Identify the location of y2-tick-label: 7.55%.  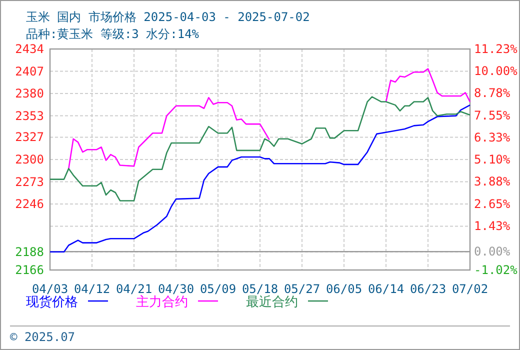
(492, 115).